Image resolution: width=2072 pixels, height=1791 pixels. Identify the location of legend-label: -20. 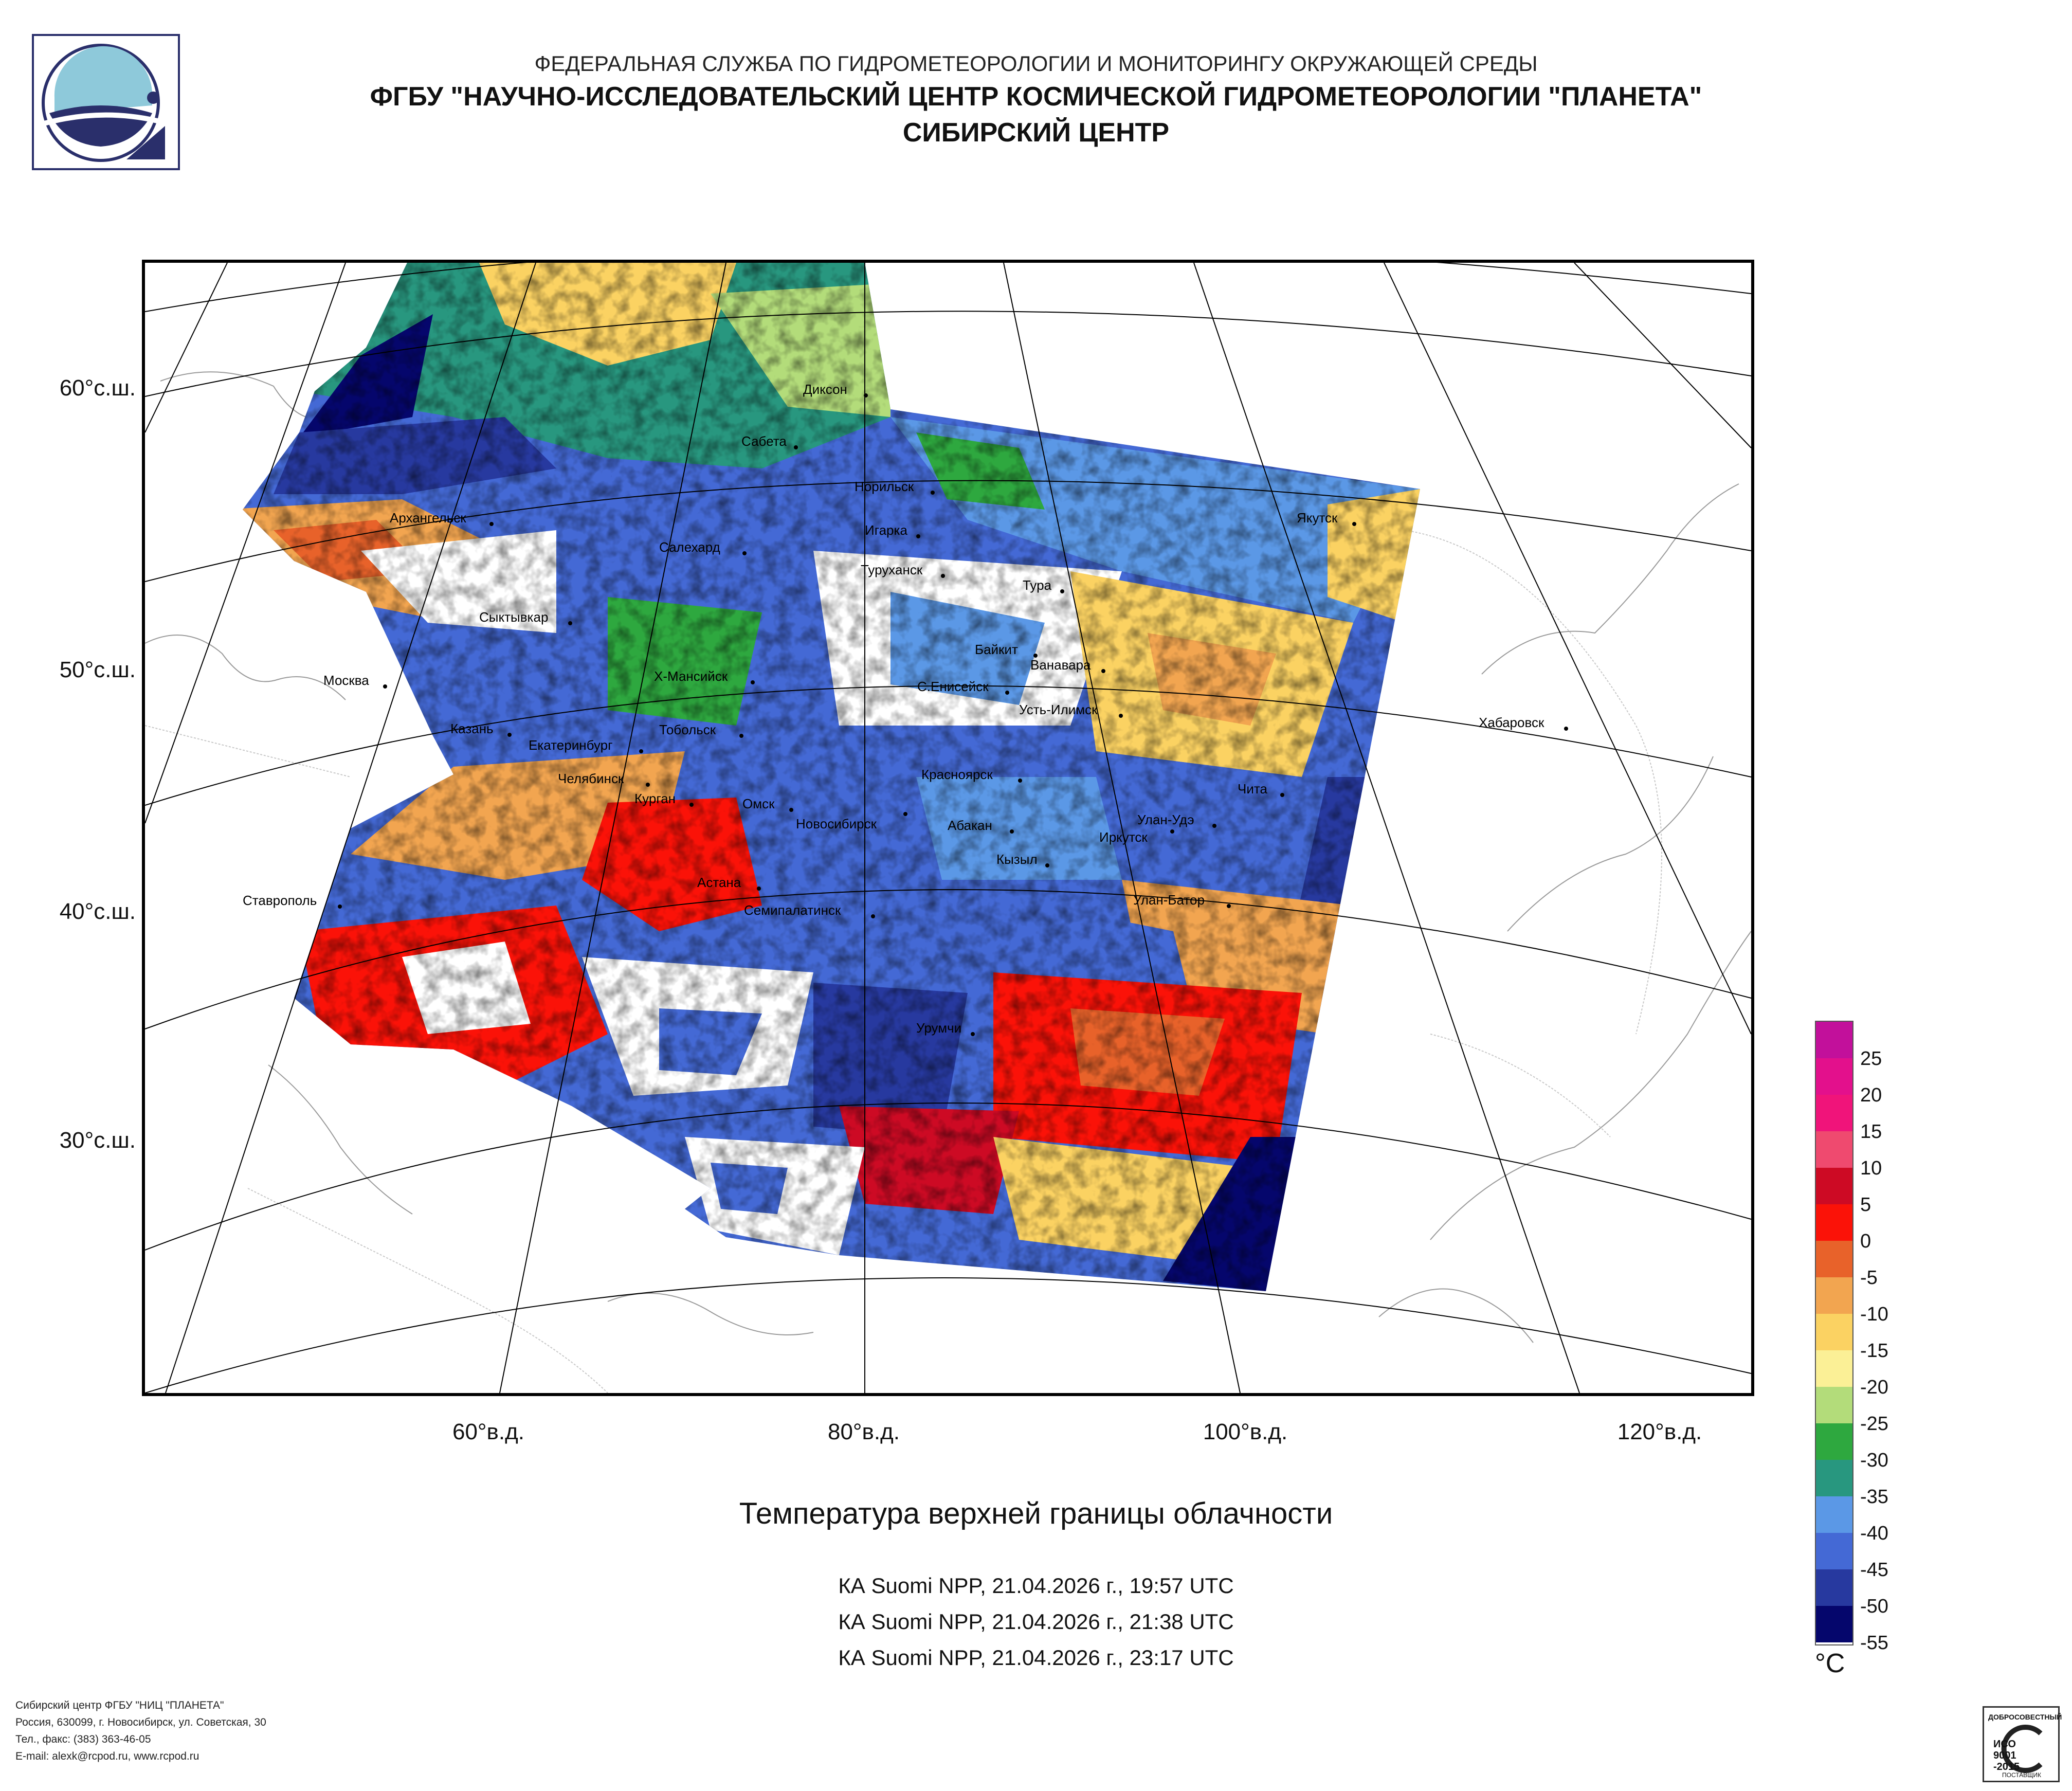
(1874, 1388).